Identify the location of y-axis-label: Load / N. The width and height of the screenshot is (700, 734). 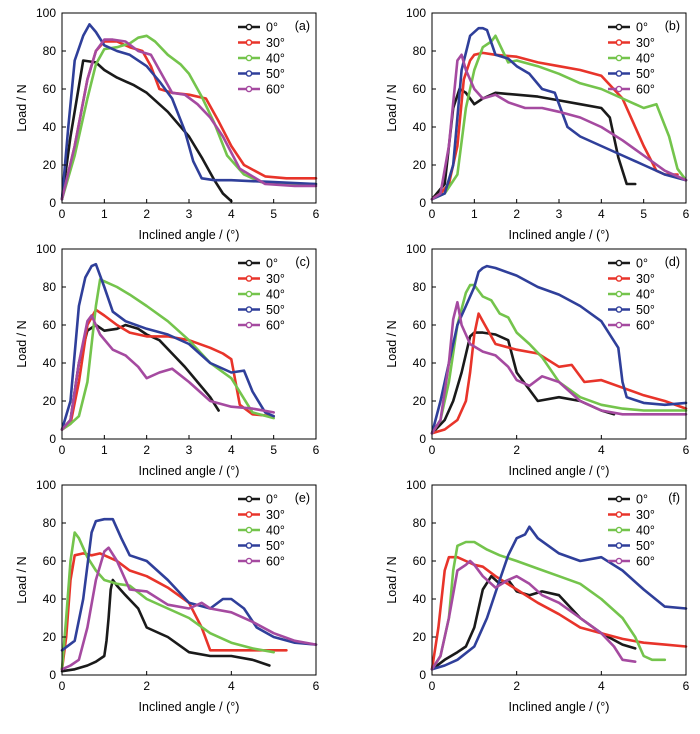
(392, 343).